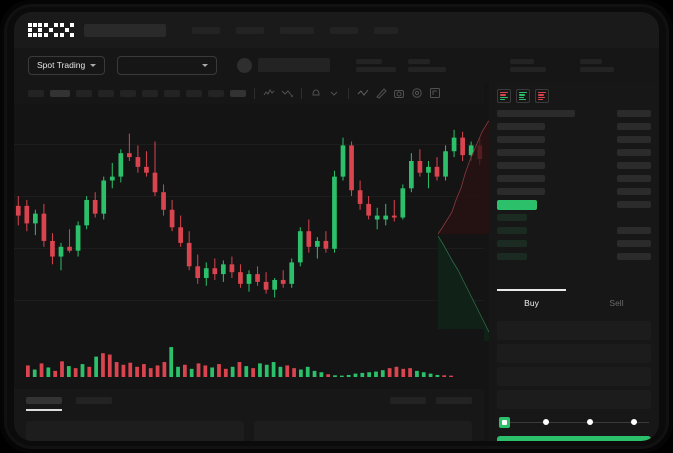 This screenshot has height=453, width=673. I want to click on camera-icon, so click(399, 93).